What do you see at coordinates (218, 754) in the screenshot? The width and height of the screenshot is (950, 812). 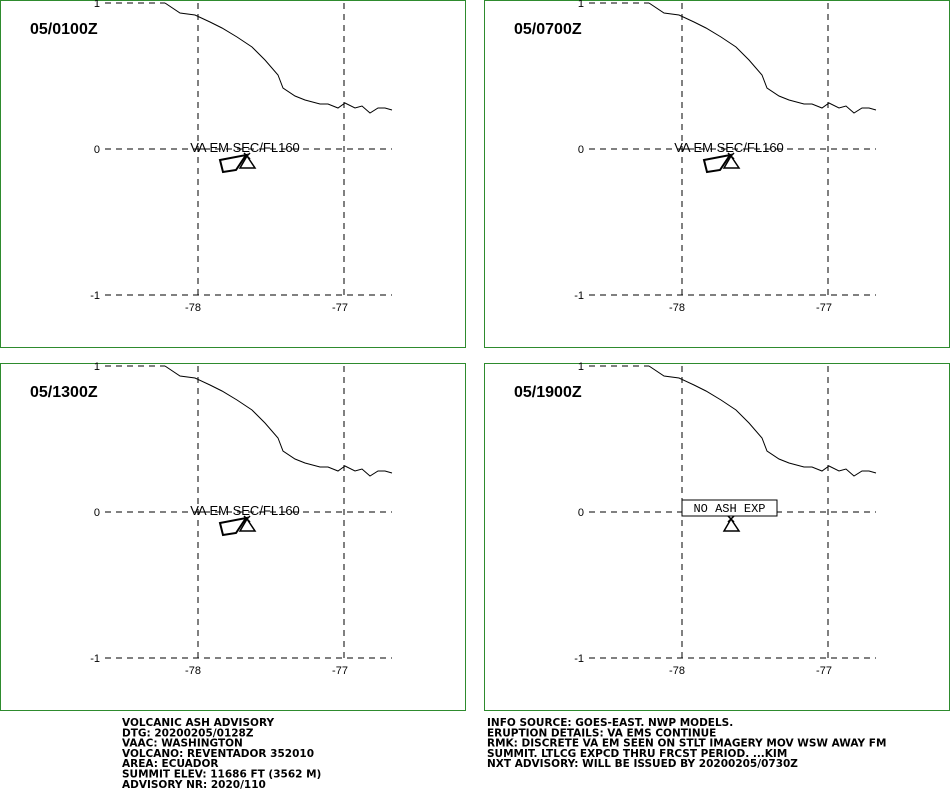 I see `advisory-line: VOLCANO: REVENTADOR 352010` at bounding box center [218, 754].